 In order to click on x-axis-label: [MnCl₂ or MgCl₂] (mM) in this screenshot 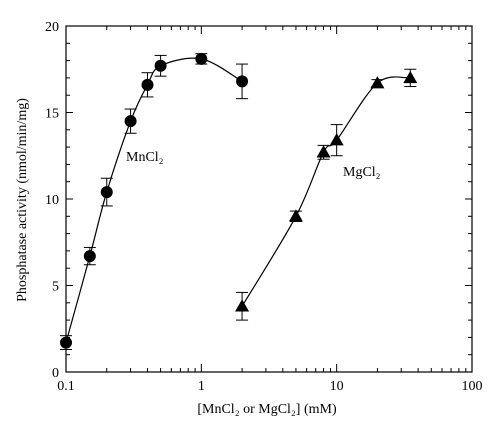, I will do `click(267, 409)`.